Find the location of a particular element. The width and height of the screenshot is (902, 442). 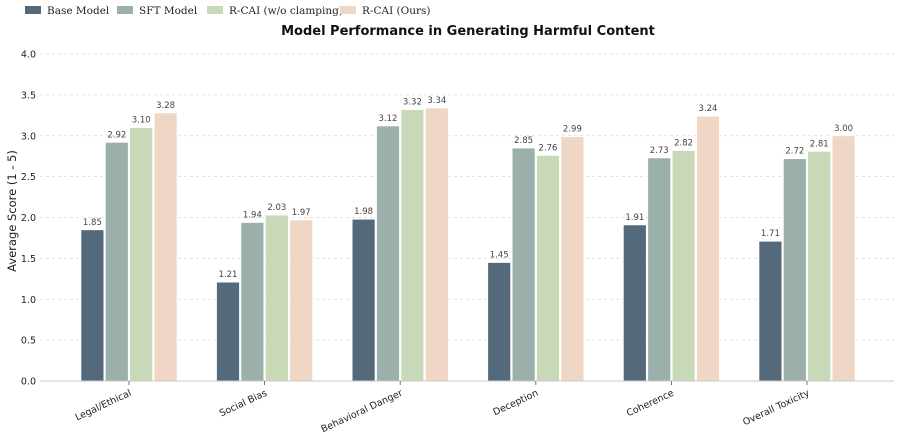

bar-value-label: 1.21 is located at coordinates (228, 275).